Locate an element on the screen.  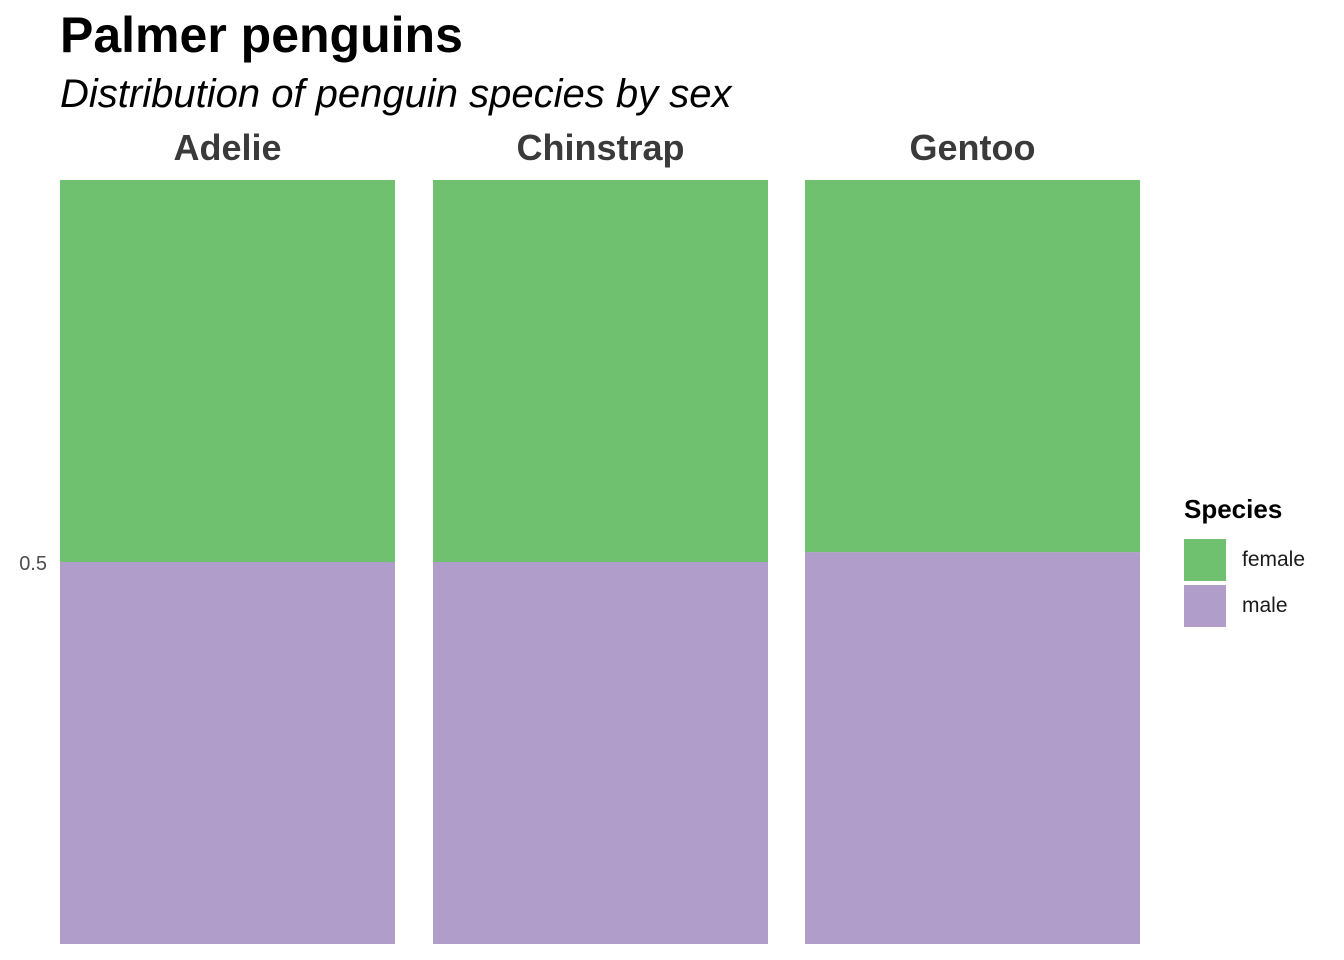
facet-label-adelie: Adelie is located at coordinates (227, 147).